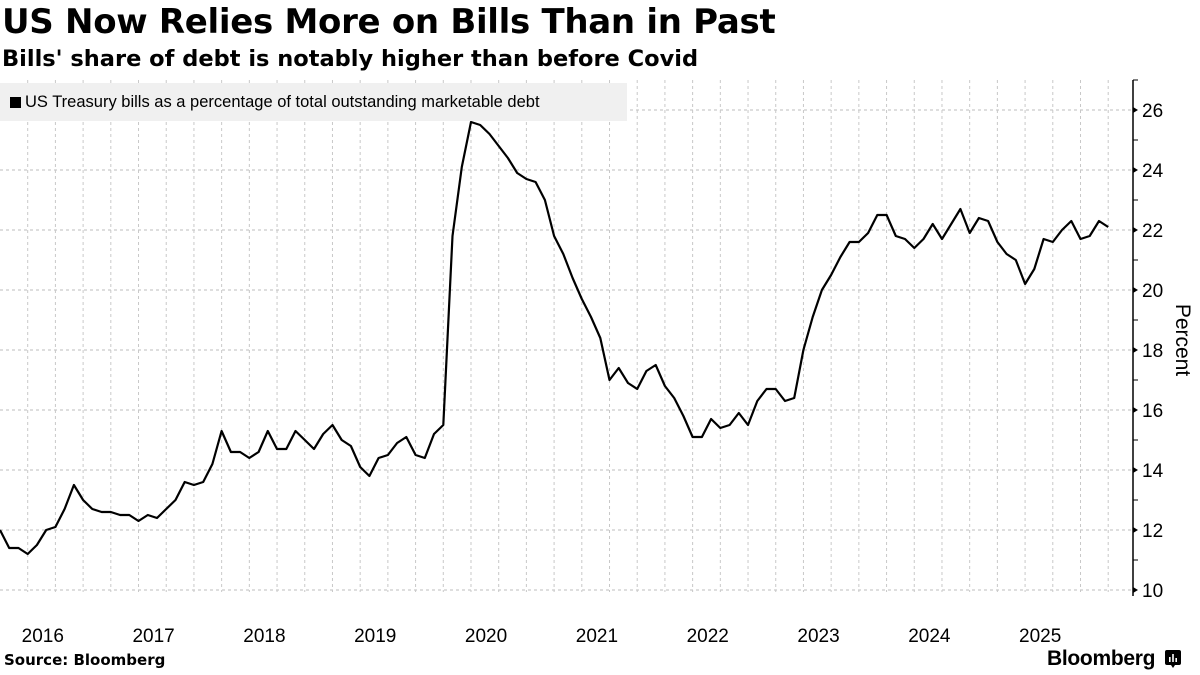  Describe the element at coordinates (264, 636) in the screenshot. I see `x-tick-label: 2018` at that location.